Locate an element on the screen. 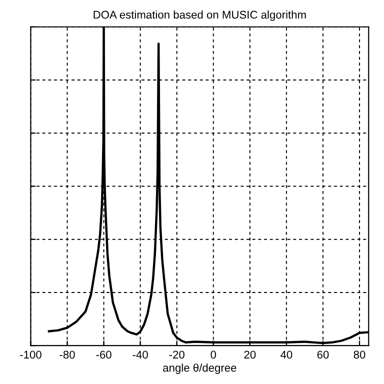 The width and height of the screenshot is (384, 384). x-tick-label: 40 is located at coordinates (286, 354).